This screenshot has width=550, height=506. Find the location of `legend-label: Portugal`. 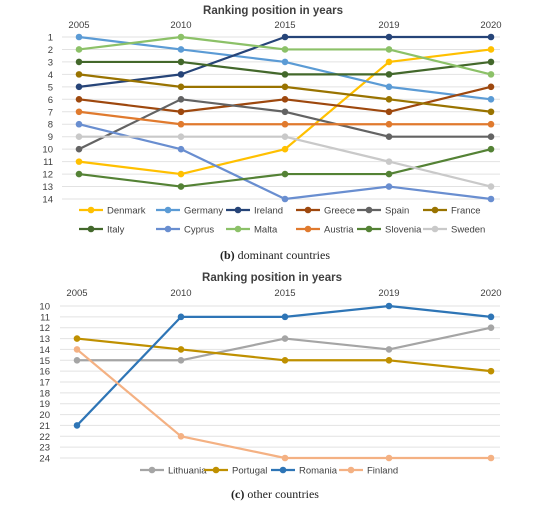

legend-label: Portugal is located at coordinates (249, 471).